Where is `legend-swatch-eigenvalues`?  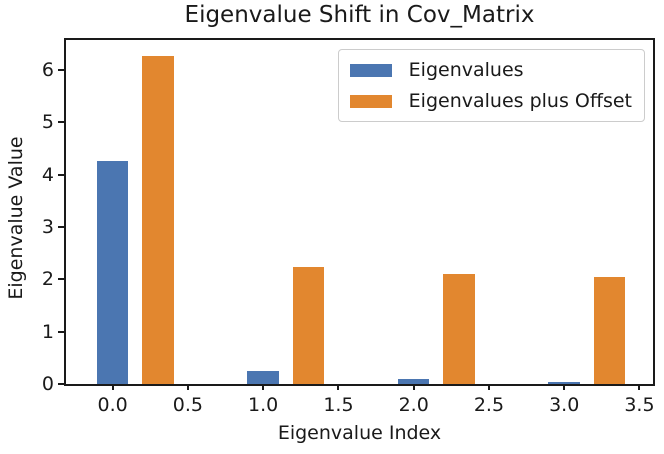
legend-swatch-eigenvalues is located at coordinates (370, 70).